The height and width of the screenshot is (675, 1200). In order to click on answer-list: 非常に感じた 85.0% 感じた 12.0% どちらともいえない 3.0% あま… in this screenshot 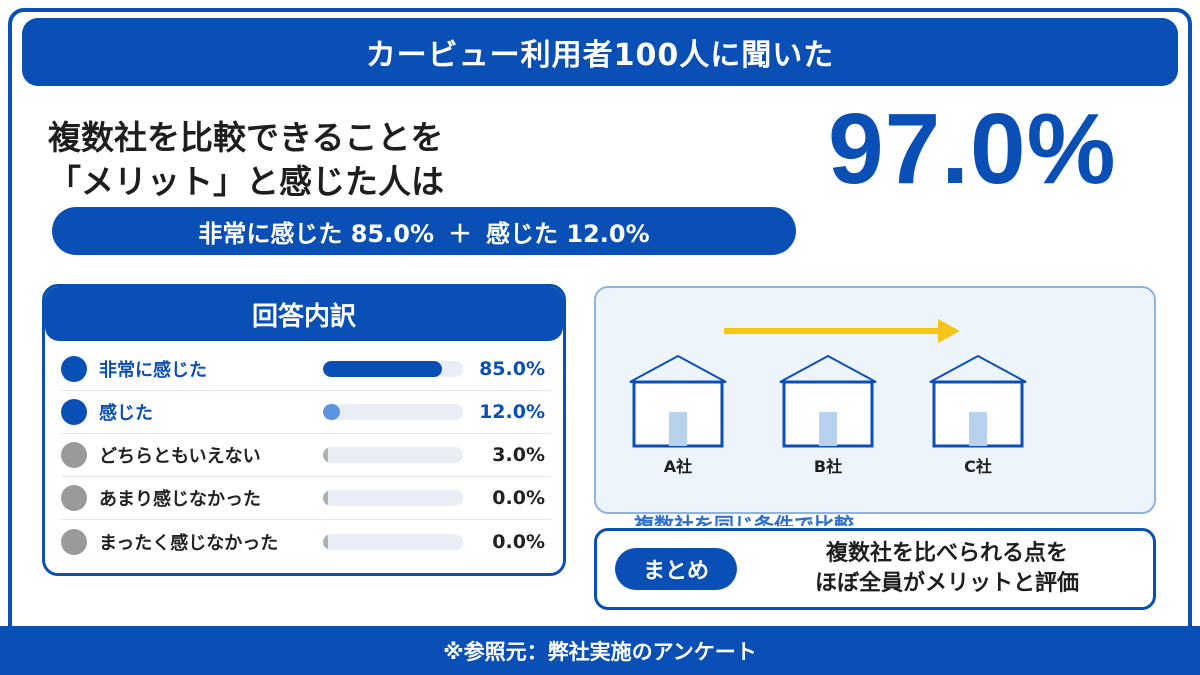, I will do `click(306, 455)`.